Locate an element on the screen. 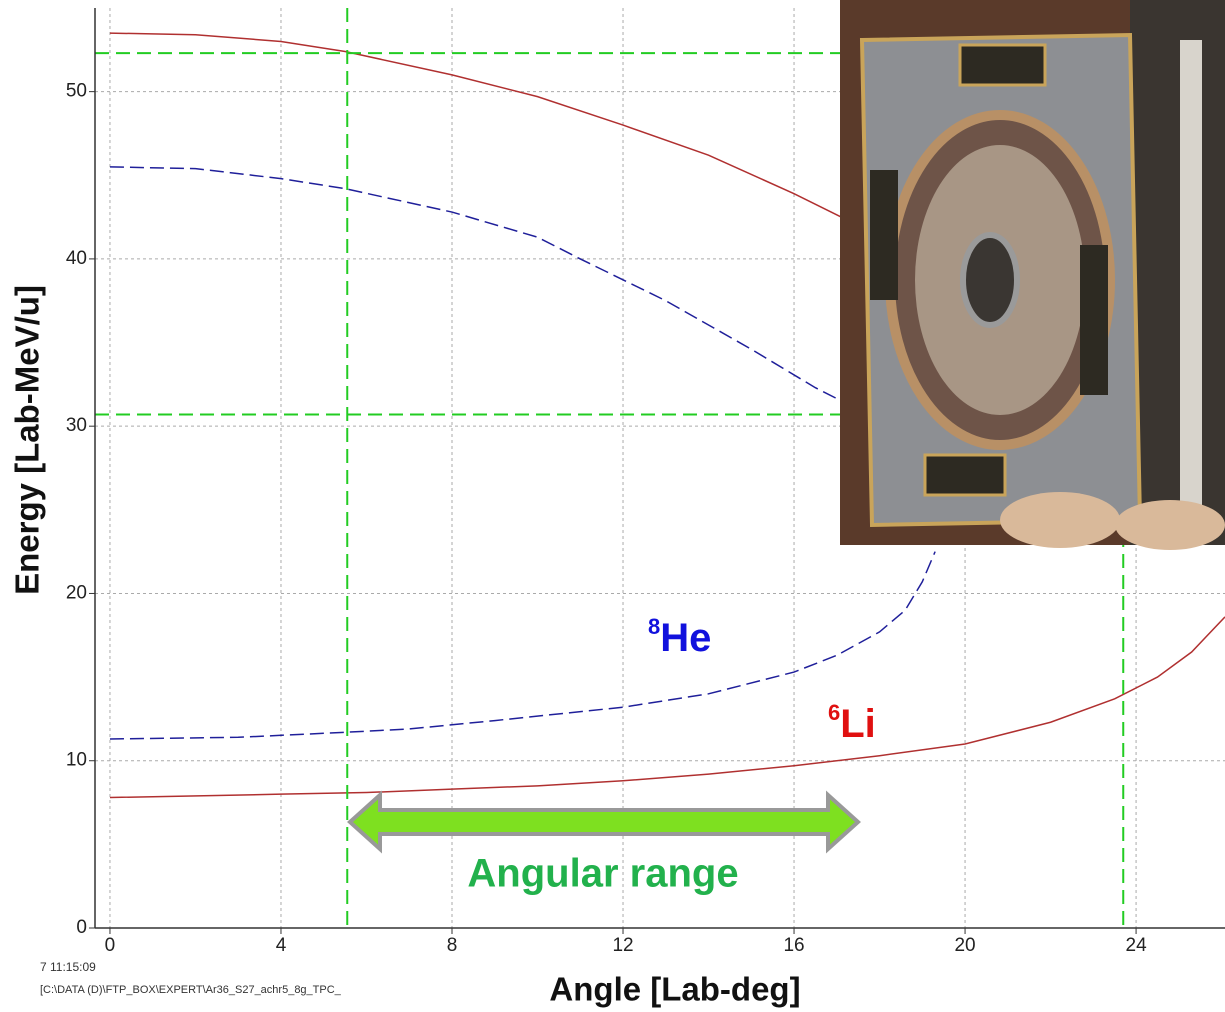 The height and width of the screenshot is (1012, 1225). mass: 8 is located at coordinates (654, 626).